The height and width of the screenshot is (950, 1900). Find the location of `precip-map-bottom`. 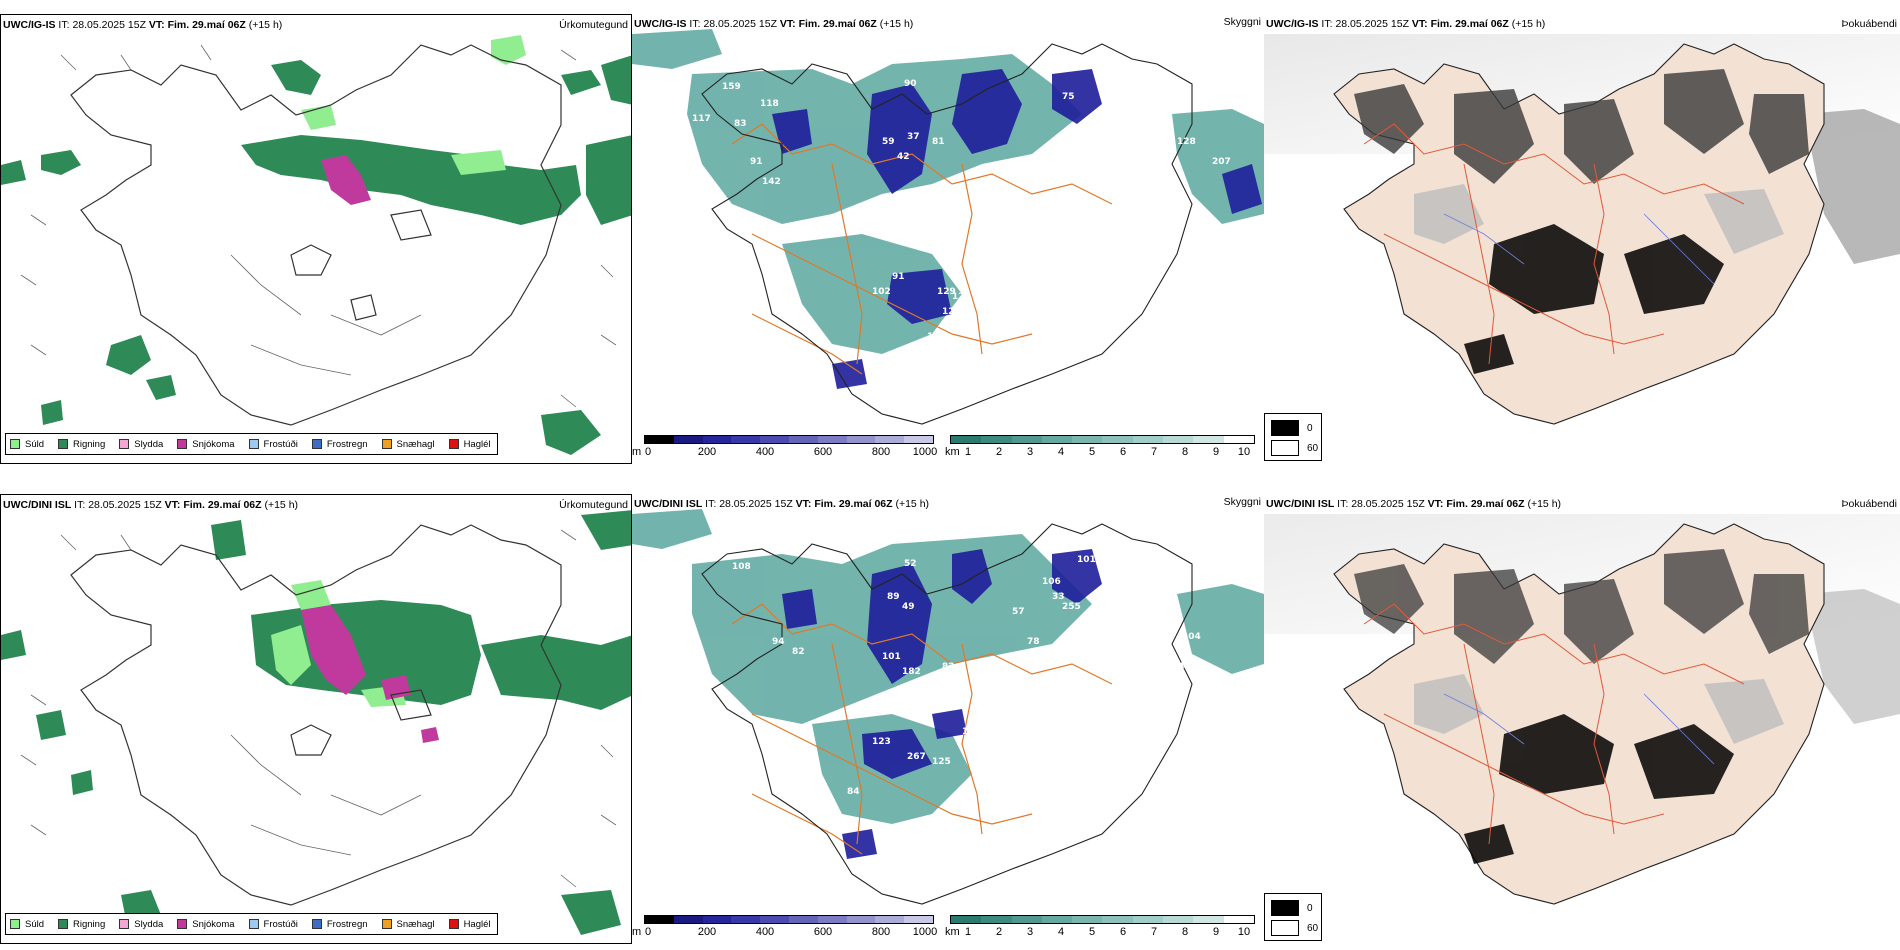

precip-map-bottom is located at coordinates (316, 722).